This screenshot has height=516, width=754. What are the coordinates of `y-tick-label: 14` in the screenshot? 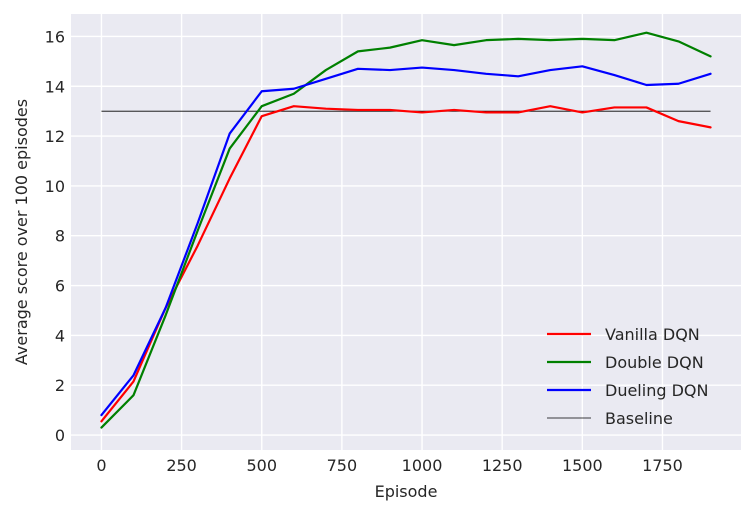 It's located at (55, 86).